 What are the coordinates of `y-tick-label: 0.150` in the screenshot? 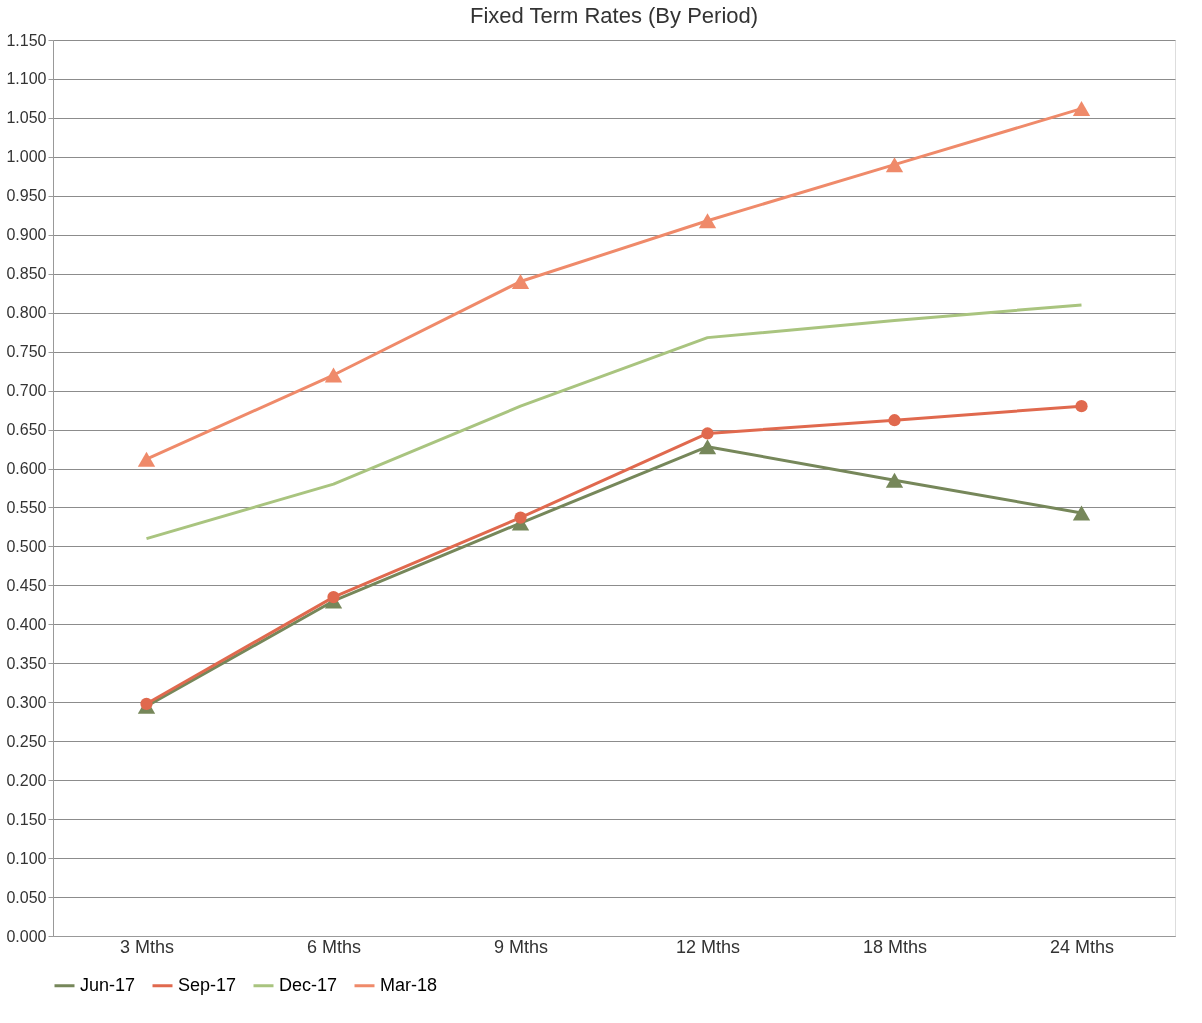 It's located at (26, 819).